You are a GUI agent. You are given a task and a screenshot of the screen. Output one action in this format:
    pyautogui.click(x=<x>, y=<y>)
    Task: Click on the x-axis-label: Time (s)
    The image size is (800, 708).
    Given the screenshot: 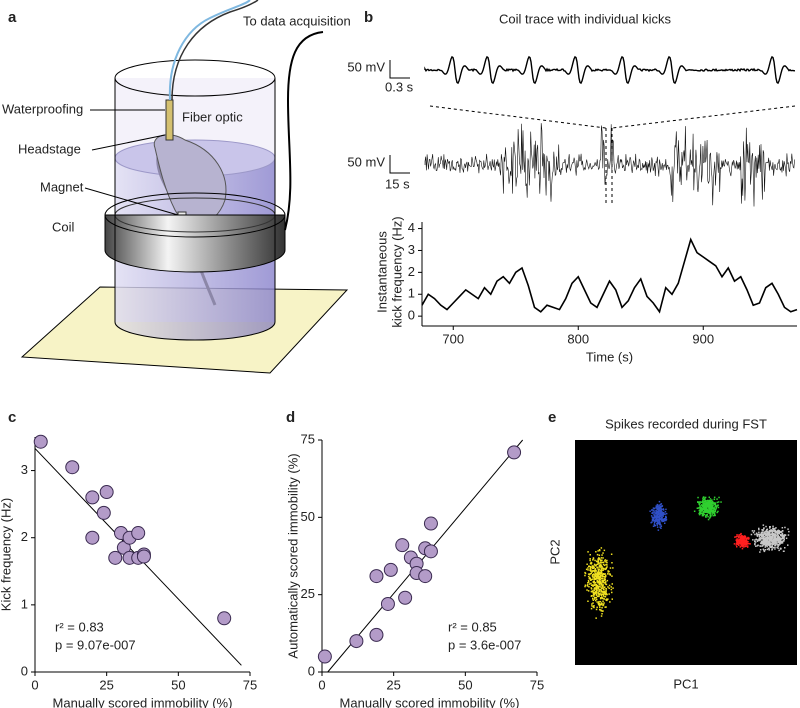 What is the action you would take?
    pyautogui.click(x=609, y=356)
    